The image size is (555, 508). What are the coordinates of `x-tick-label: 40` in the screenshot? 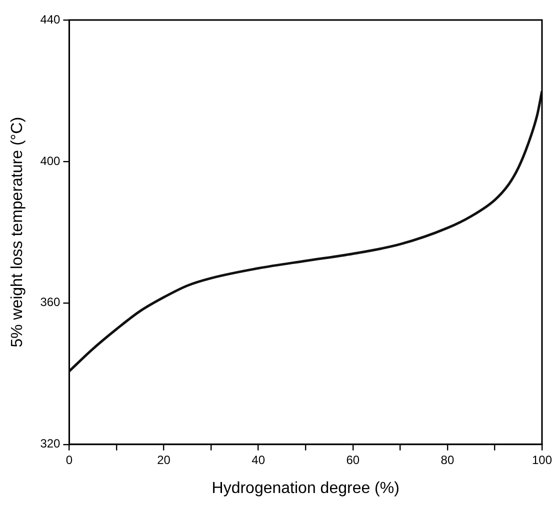 It's located at (259, 459).